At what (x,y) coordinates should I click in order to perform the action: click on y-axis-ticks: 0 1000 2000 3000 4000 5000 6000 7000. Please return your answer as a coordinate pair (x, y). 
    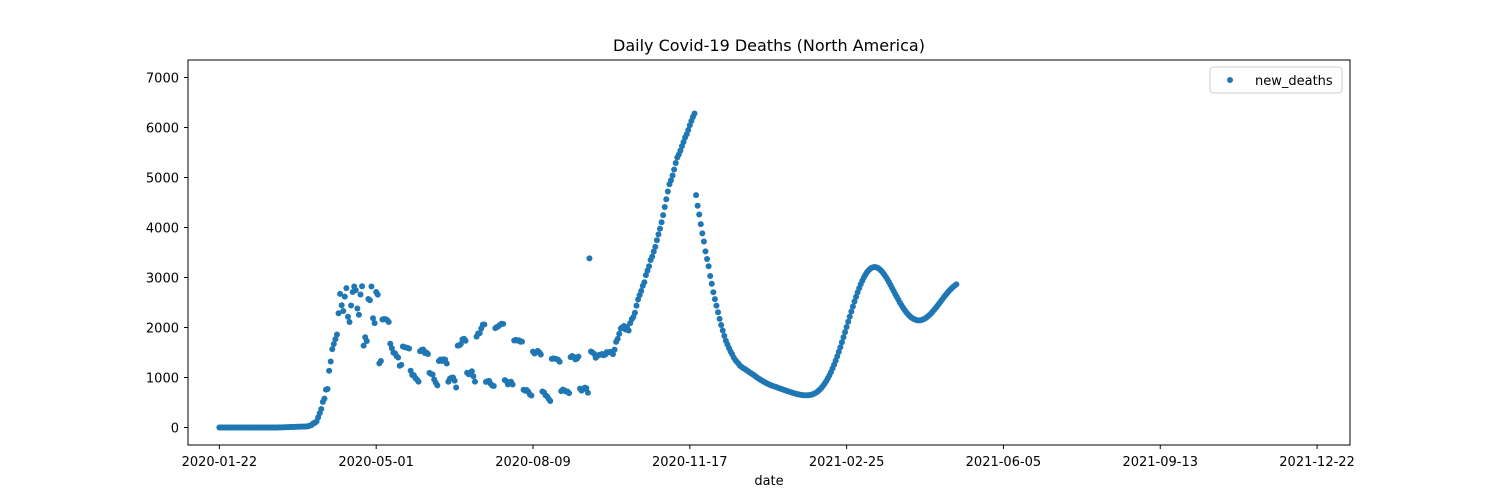
    Looking at the image, I should click on (167, 254).